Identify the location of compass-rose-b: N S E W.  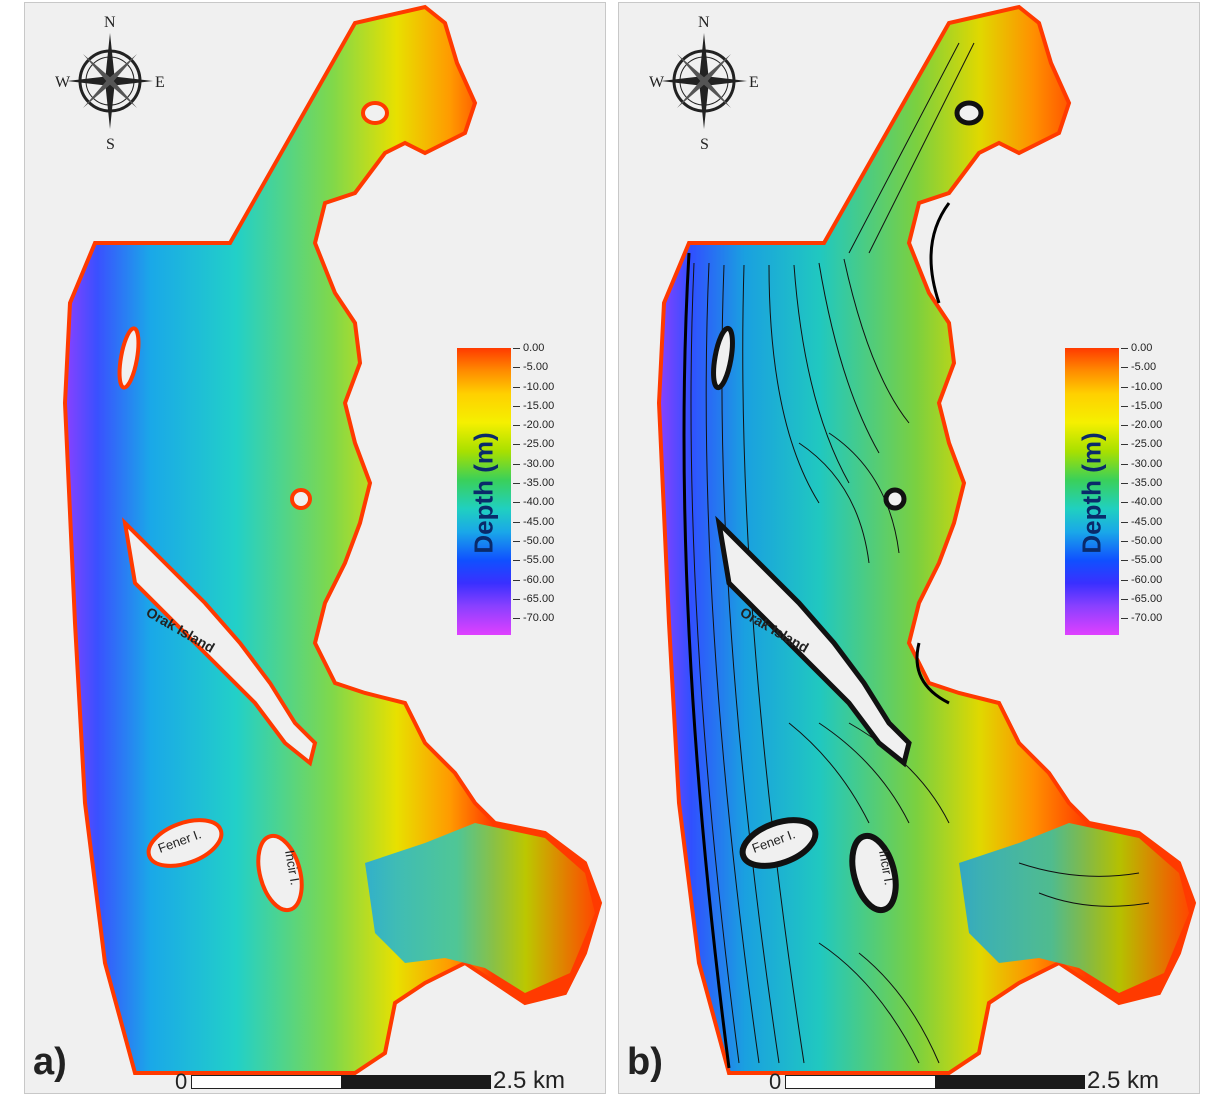
(704, 81).